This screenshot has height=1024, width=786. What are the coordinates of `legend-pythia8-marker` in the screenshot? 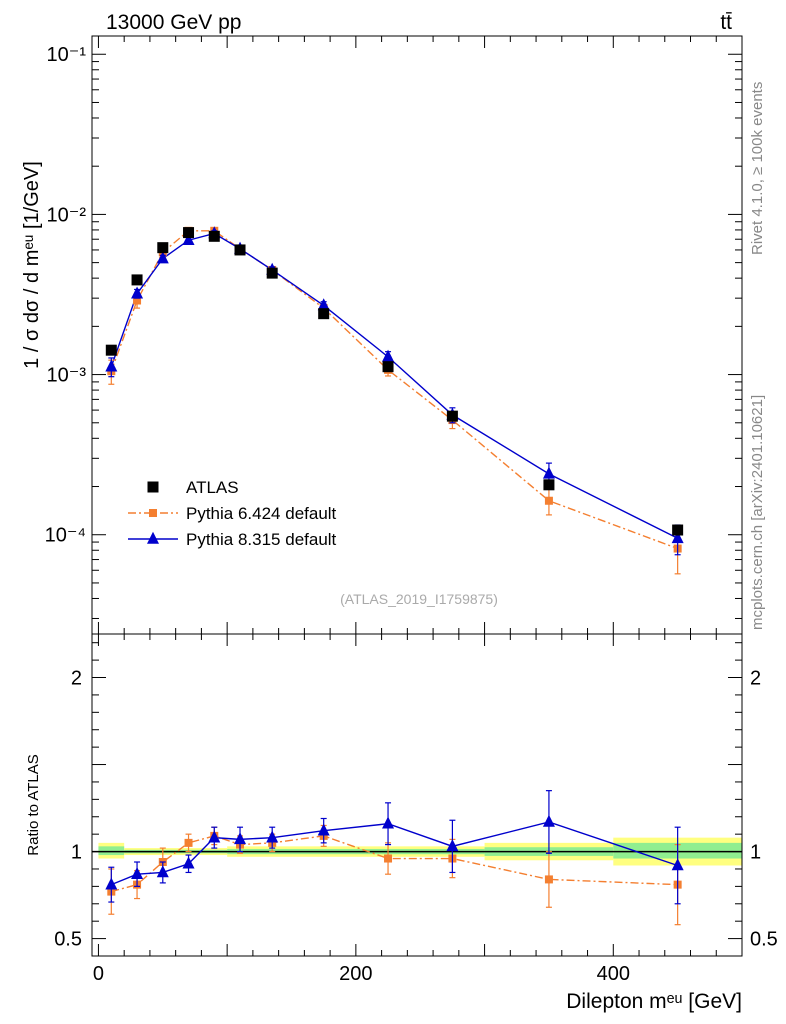 It's located at (153, 537).